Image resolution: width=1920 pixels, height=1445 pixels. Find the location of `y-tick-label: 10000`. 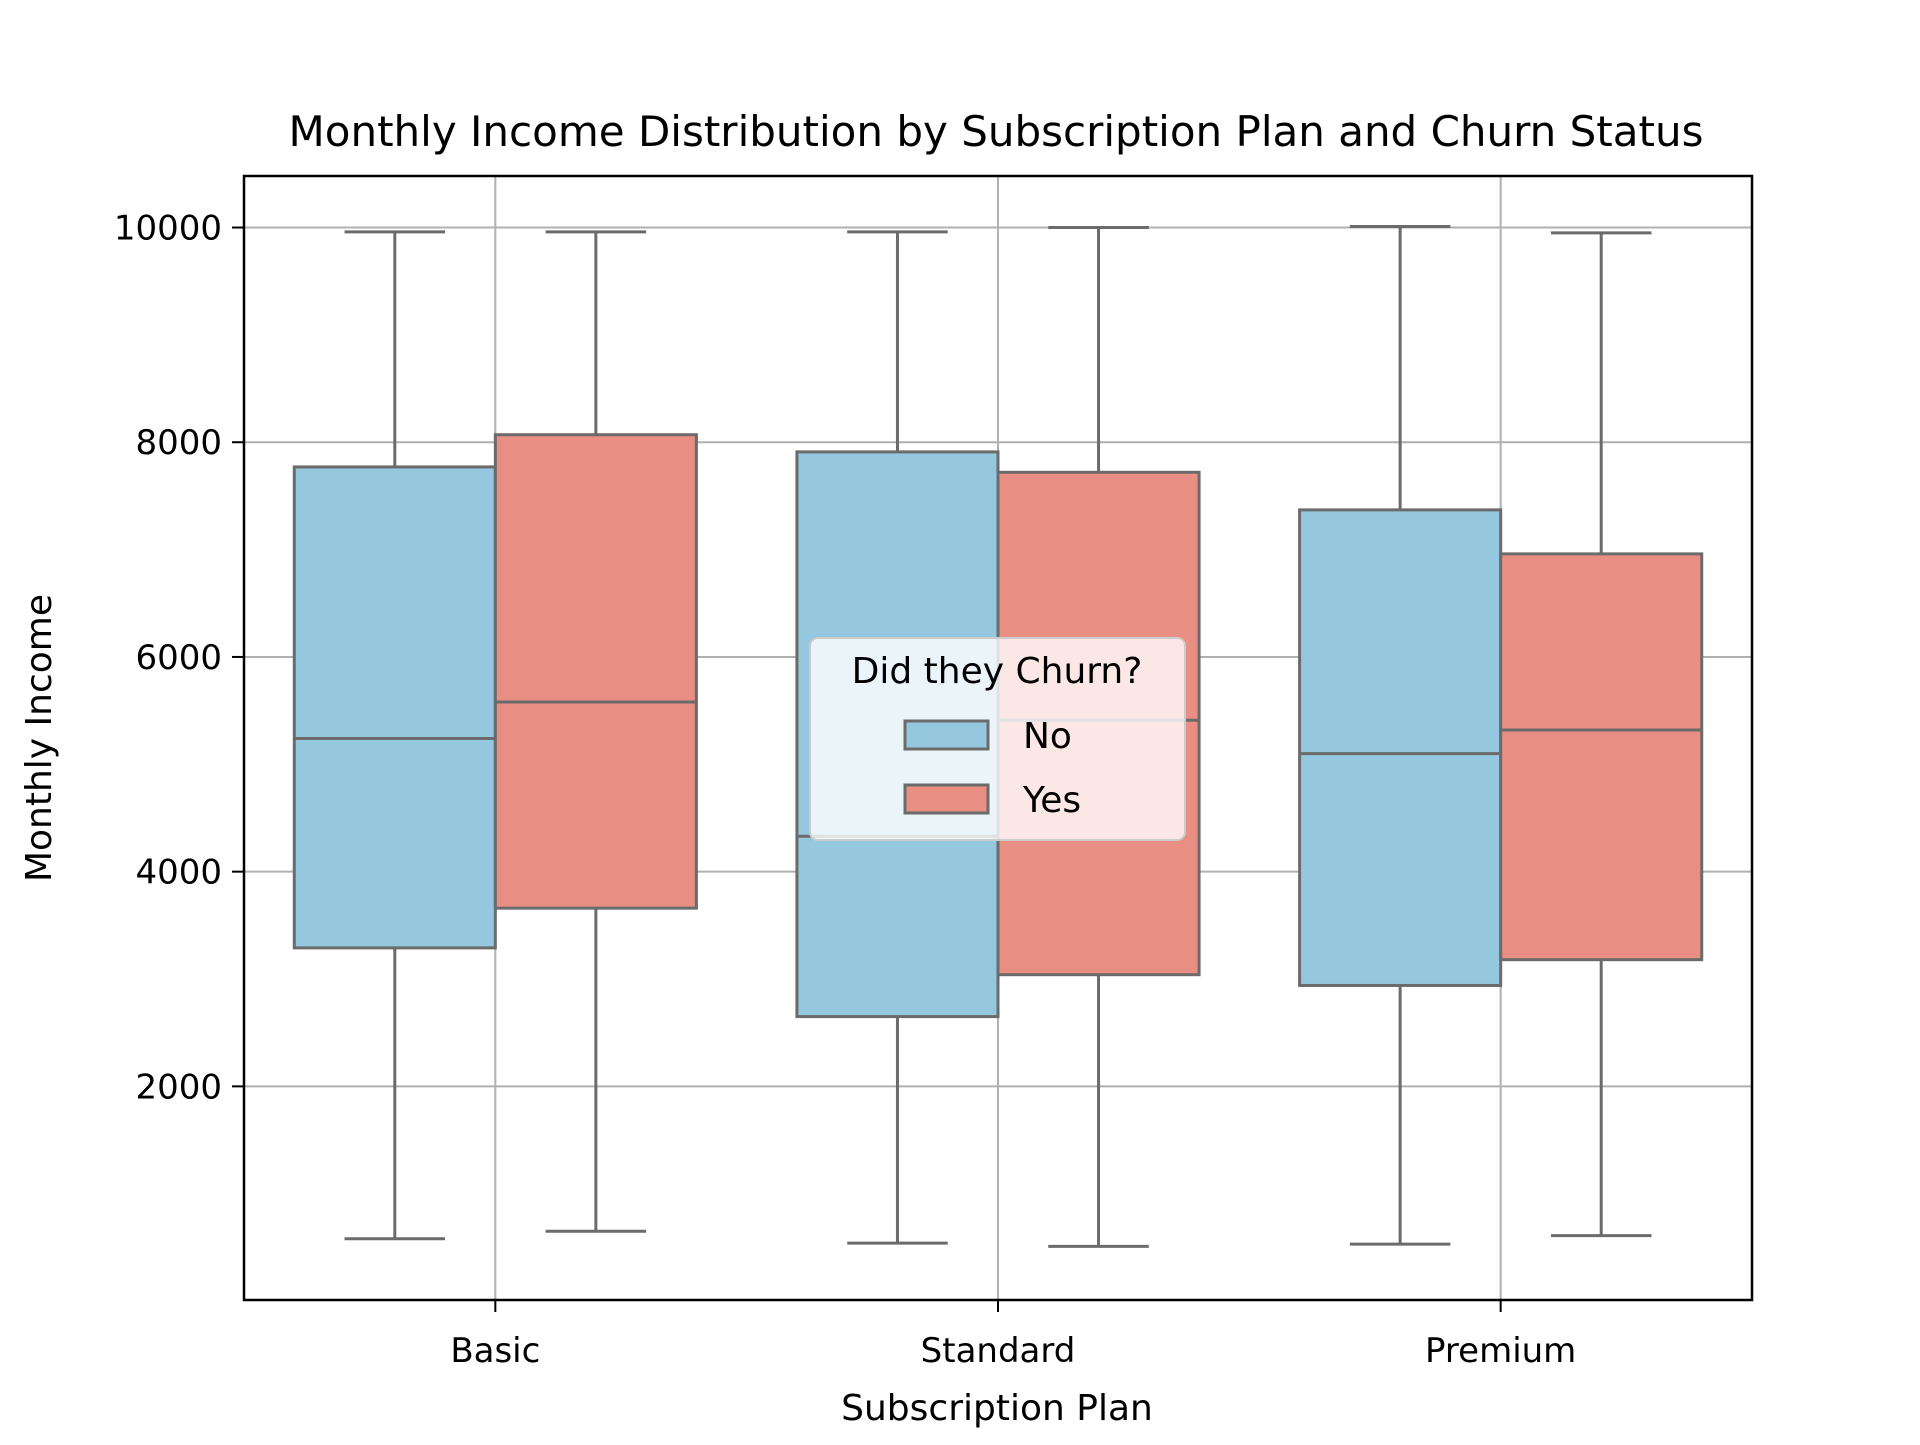

y-tick-label: 10000 is located at coordinates (168, 229).